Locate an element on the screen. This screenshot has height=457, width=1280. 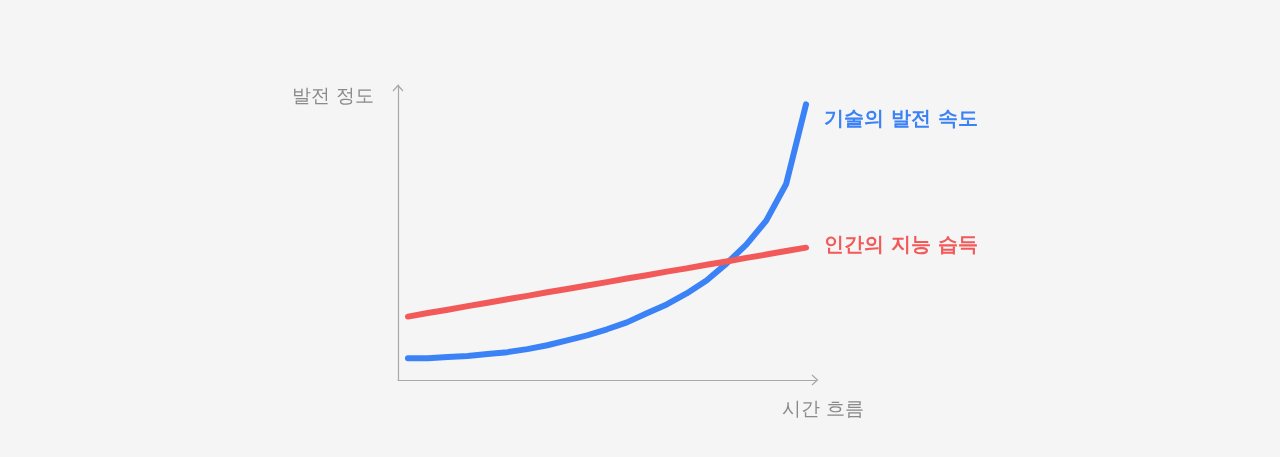
y-axis-title: 발전 정도 is located at coordinates (333, 94).